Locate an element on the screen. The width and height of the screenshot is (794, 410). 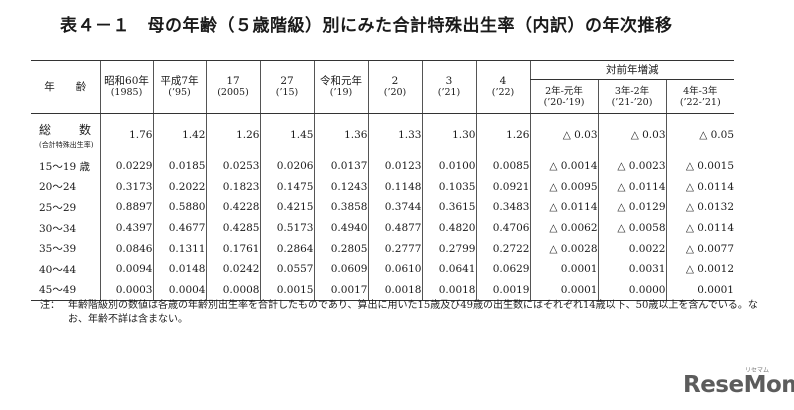
age-label-cell: 15～19 歳 is located at coordinates (65, 166).